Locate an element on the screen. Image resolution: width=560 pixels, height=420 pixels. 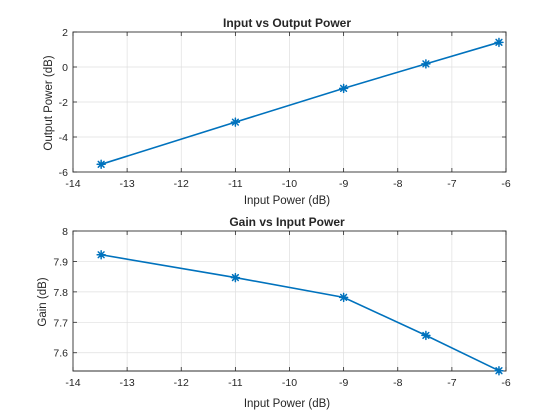
y-tick-label: 2 is located at coordinates (65, 33).